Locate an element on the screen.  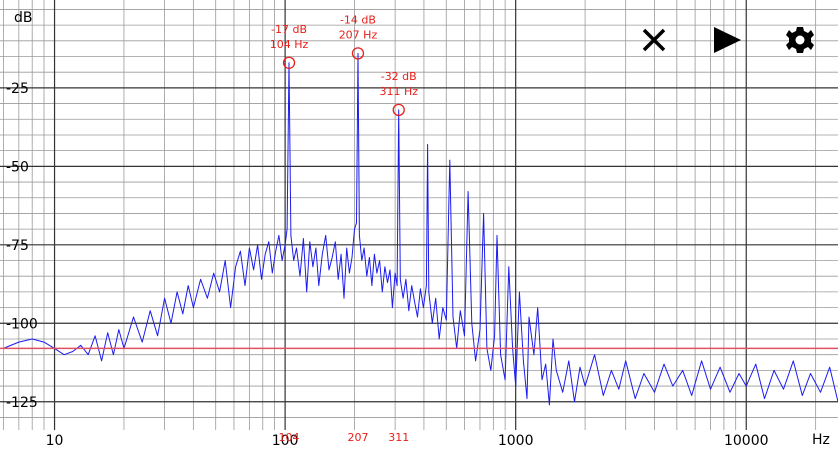
x-tick-label: 10 is located at coordinates (55, 441).